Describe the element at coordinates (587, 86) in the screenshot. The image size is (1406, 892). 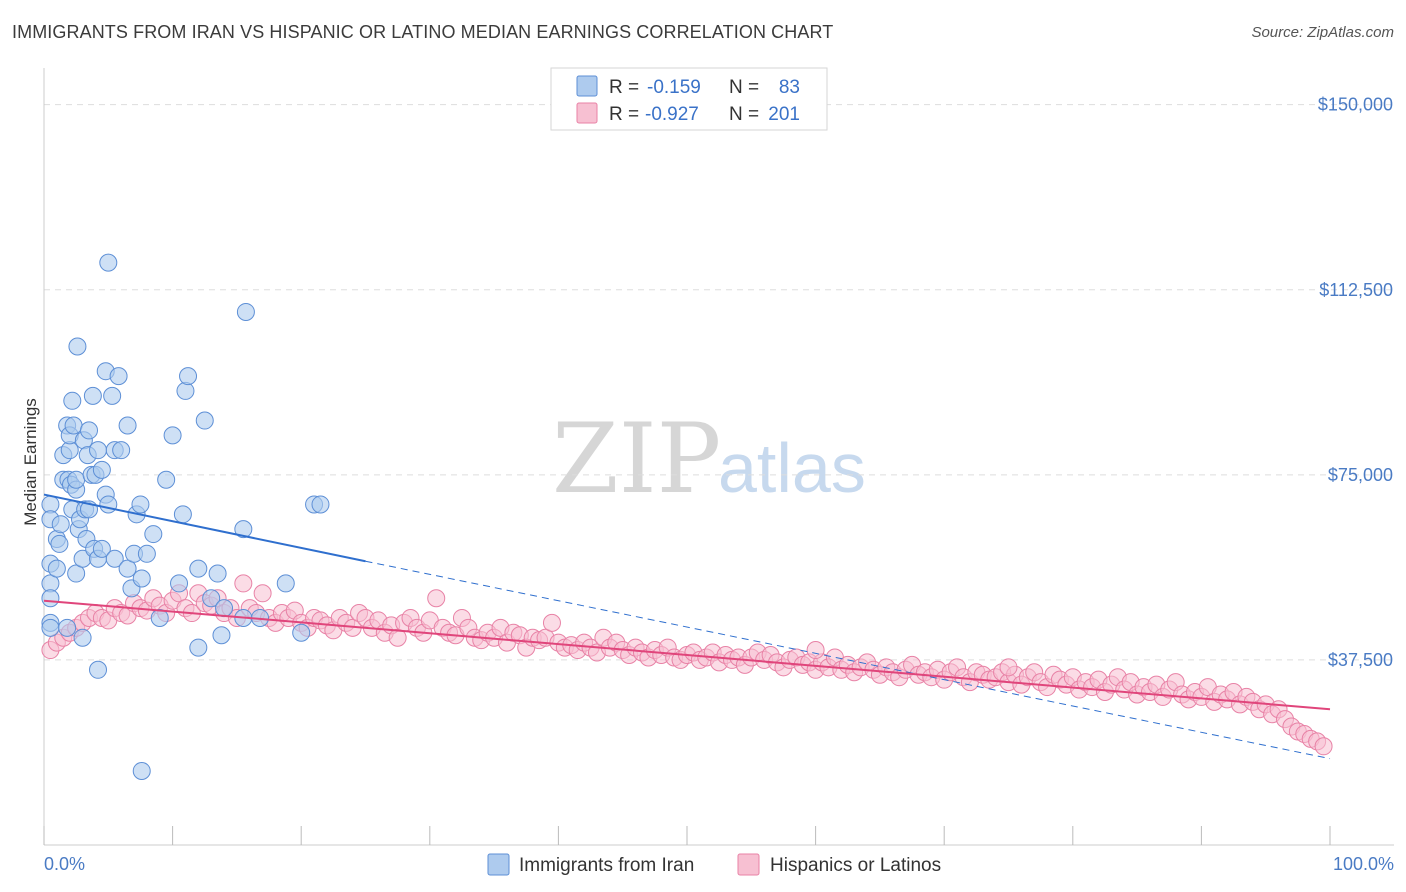
I see `legend-swatch-iran` at that location.